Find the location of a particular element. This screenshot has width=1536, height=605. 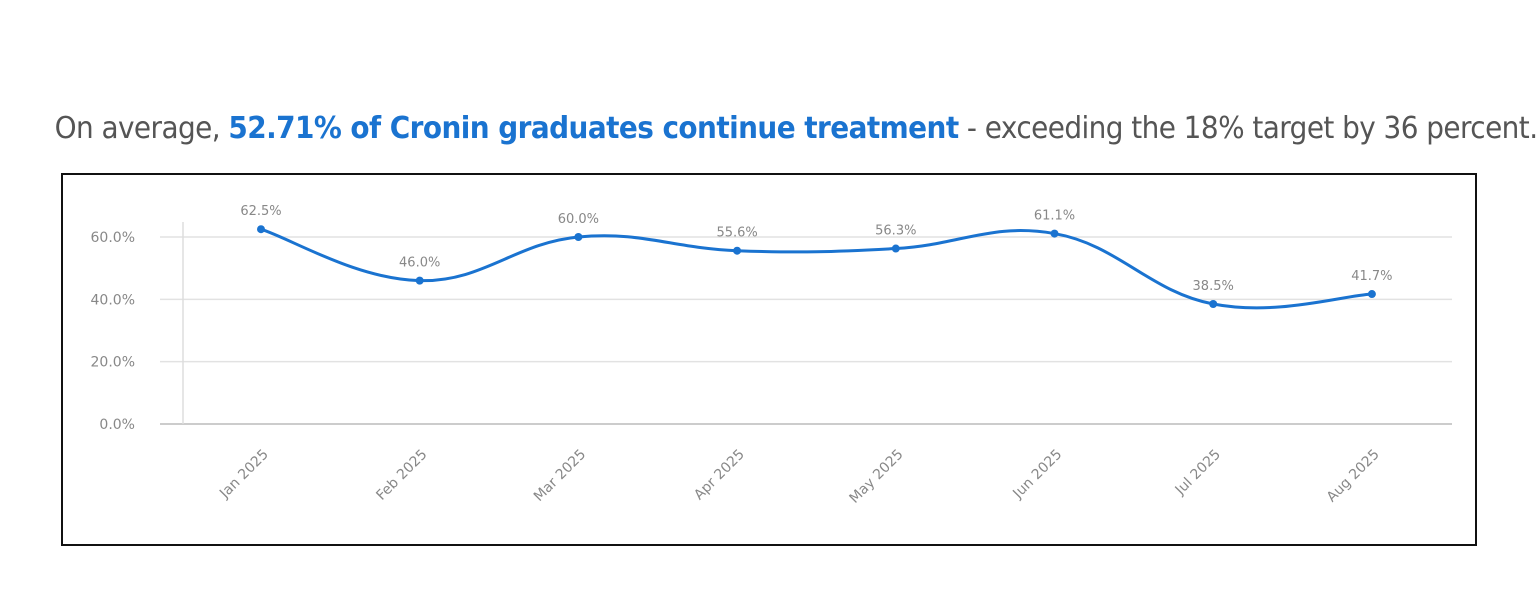

data-label: 46.0% is located at coordinates (419, 263).